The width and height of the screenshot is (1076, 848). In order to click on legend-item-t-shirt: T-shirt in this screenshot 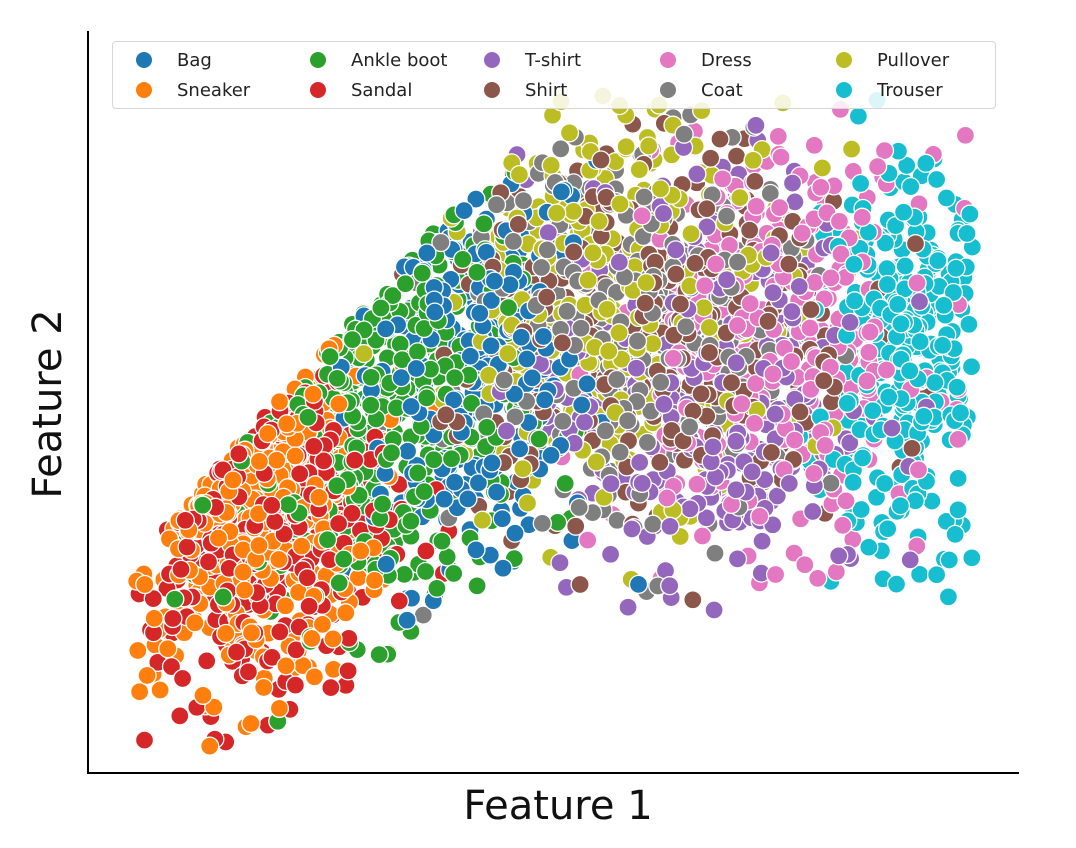, I will do `click(532, 60)`.